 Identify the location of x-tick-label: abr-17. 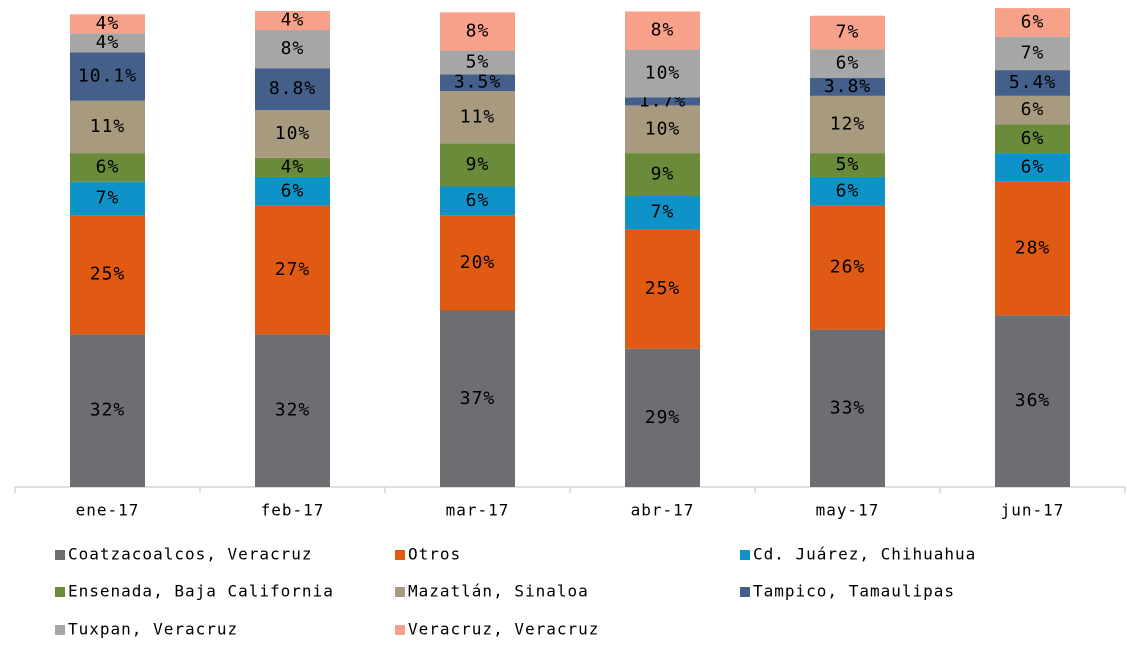
(663, 510).